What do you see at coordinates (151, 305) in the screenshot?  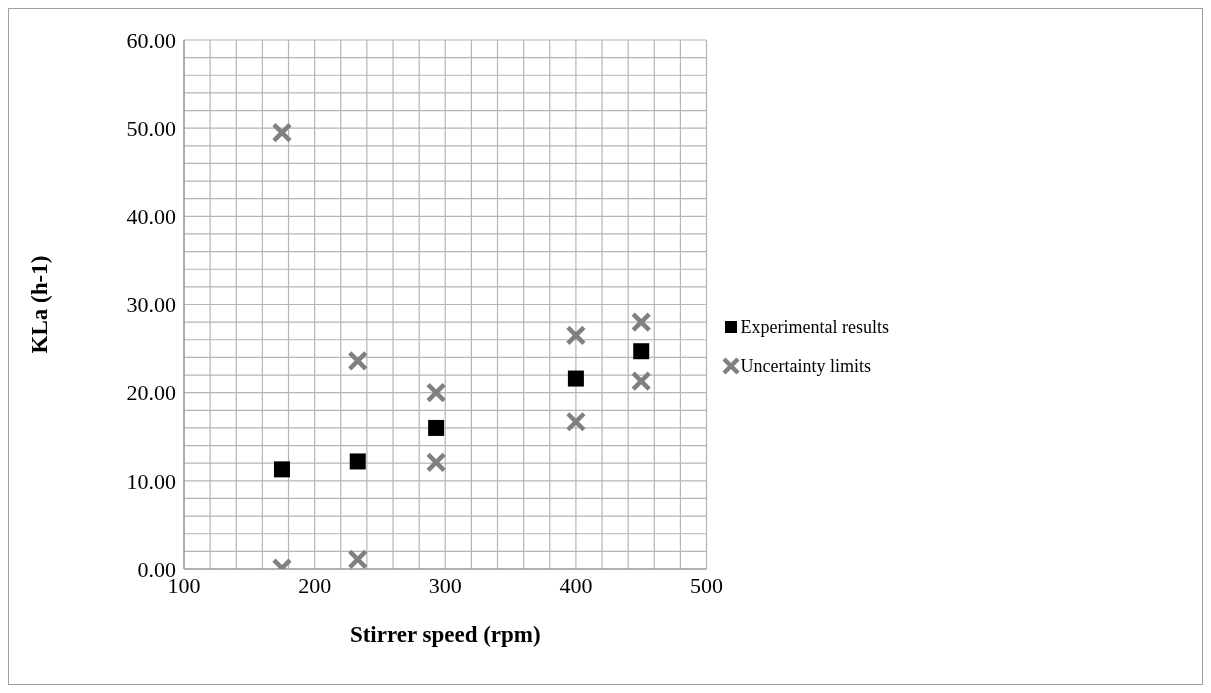 I see `y-tick-label: 30.00` at bounding box center [151, 305].